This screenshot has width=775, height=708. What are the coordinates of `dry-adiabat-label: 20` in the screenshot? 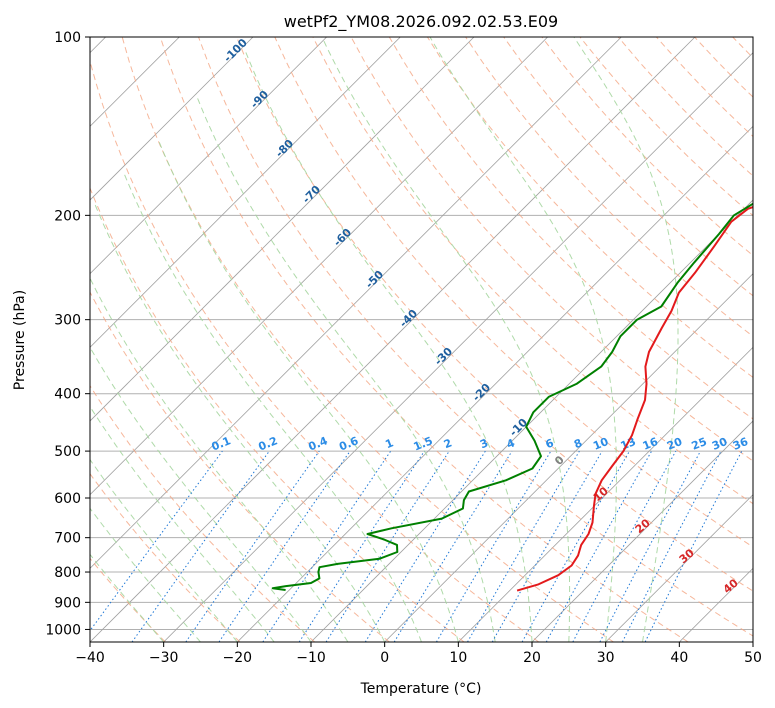 It's located at (643, 526).